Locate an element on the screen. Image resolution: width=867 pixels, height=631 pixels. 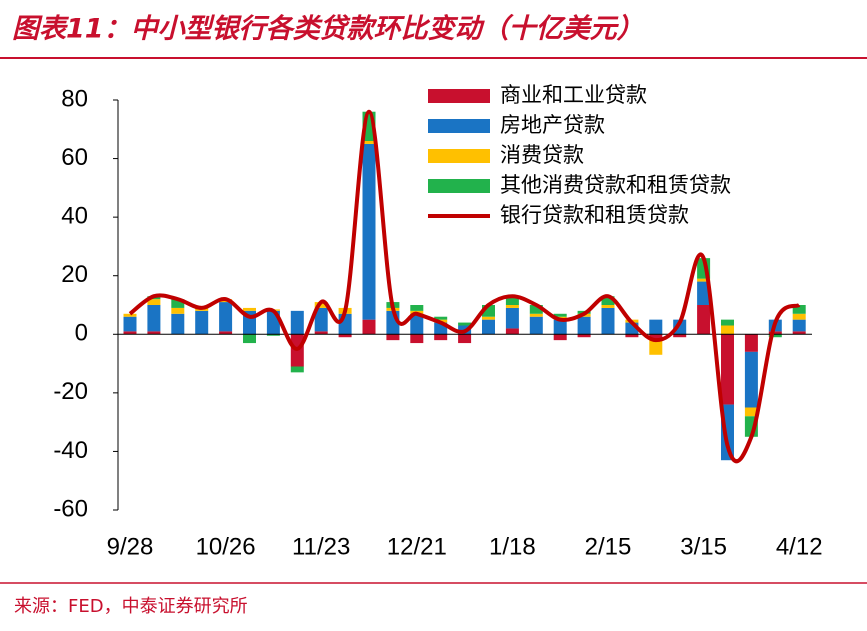
legend-label: 房地产贷款 is located at coordinates (552, 125).